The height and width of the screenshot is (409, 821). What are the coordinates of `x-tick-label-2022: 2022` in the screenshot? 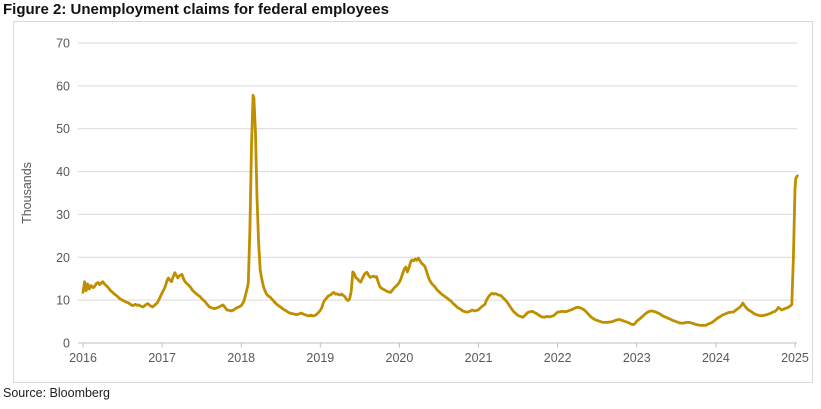 It's located at (558, 358).